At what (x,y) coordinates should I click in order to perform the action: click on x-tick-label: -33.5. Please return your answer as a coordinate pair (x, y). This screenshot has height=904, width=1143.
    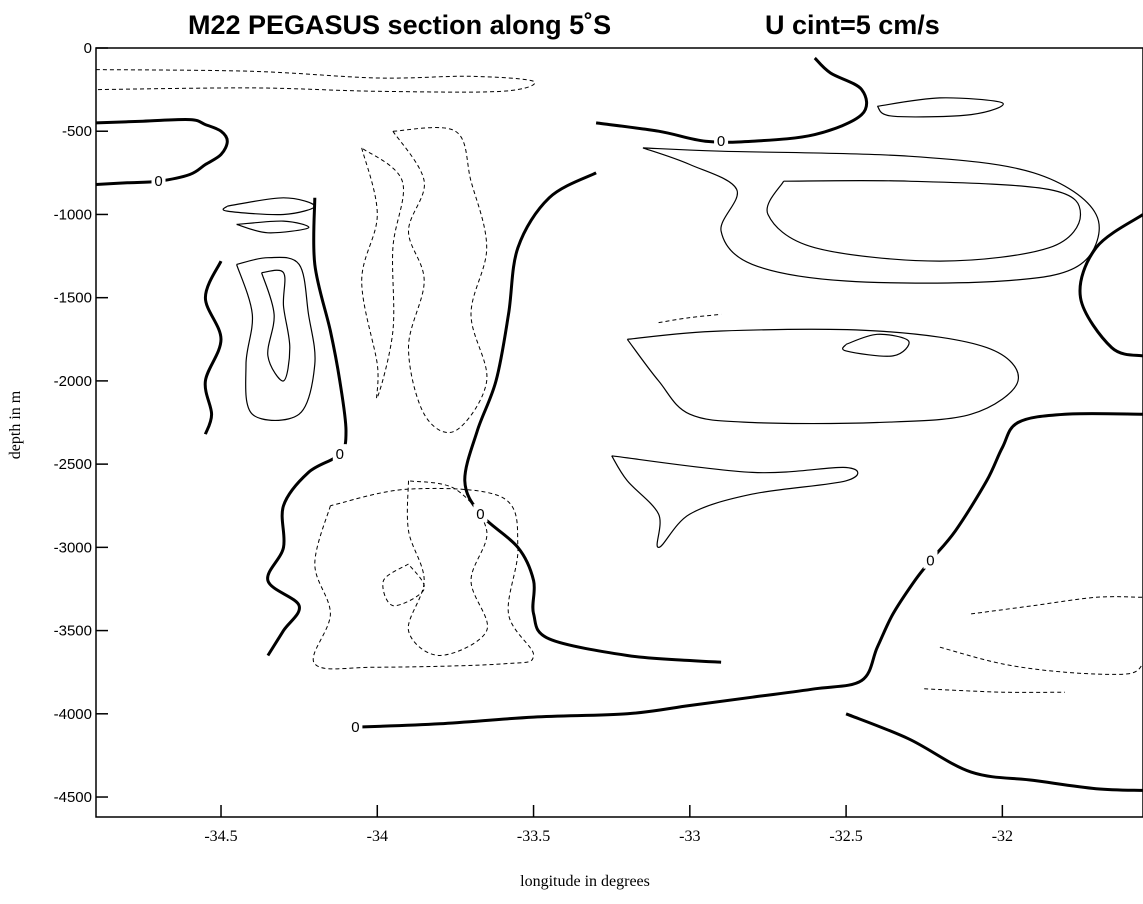
    Looking at the image, I should click on (533, 836).